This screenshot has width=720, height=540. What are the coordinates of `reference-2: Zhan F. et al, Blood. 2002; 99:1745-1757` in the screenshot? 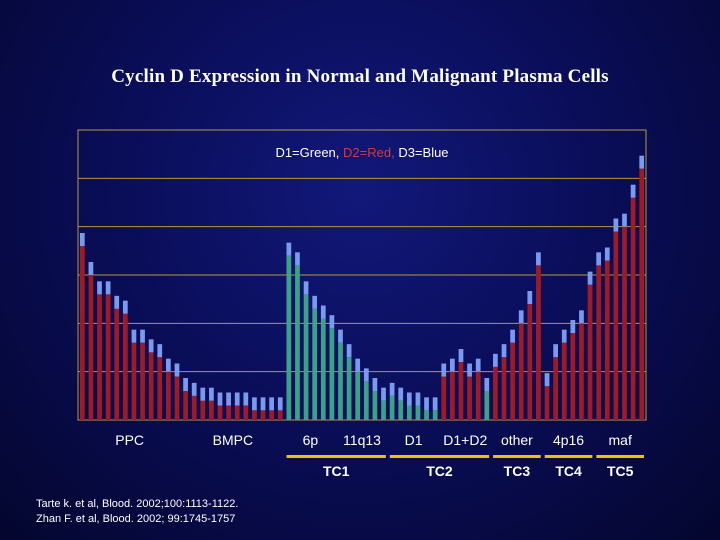 It's located at (136, 519).